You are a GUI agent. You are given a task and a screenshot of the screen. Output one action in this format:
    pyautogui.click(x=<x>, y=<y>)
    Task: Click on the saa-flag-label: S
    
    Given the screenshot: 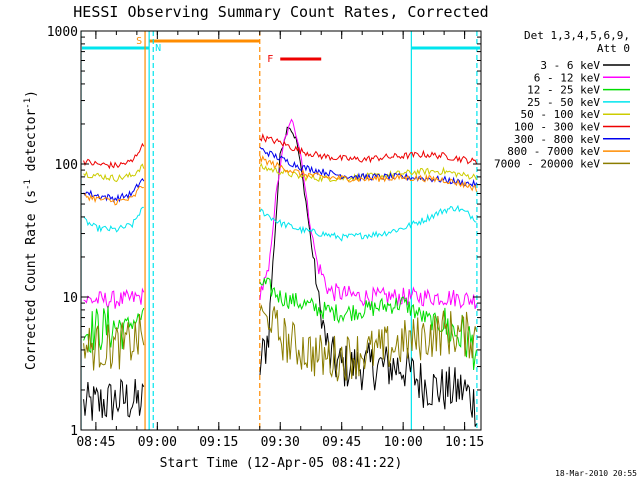 What is the action you would take?
    pyautogui.click(x=139, y=41)
    